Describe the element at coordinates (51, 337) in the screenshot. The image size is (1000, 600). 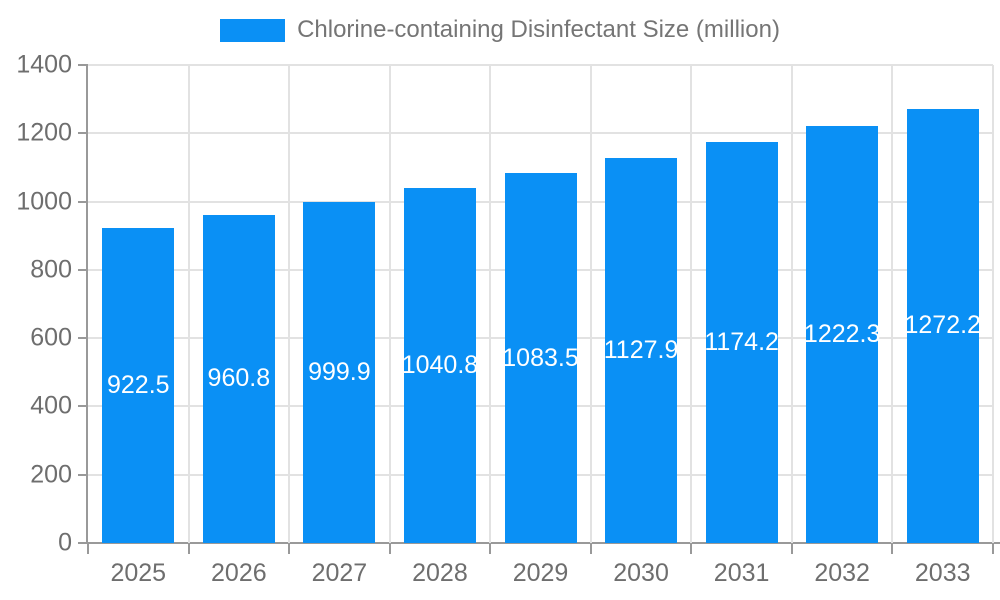
I see `y-axis-tick-label: 600` at that location.